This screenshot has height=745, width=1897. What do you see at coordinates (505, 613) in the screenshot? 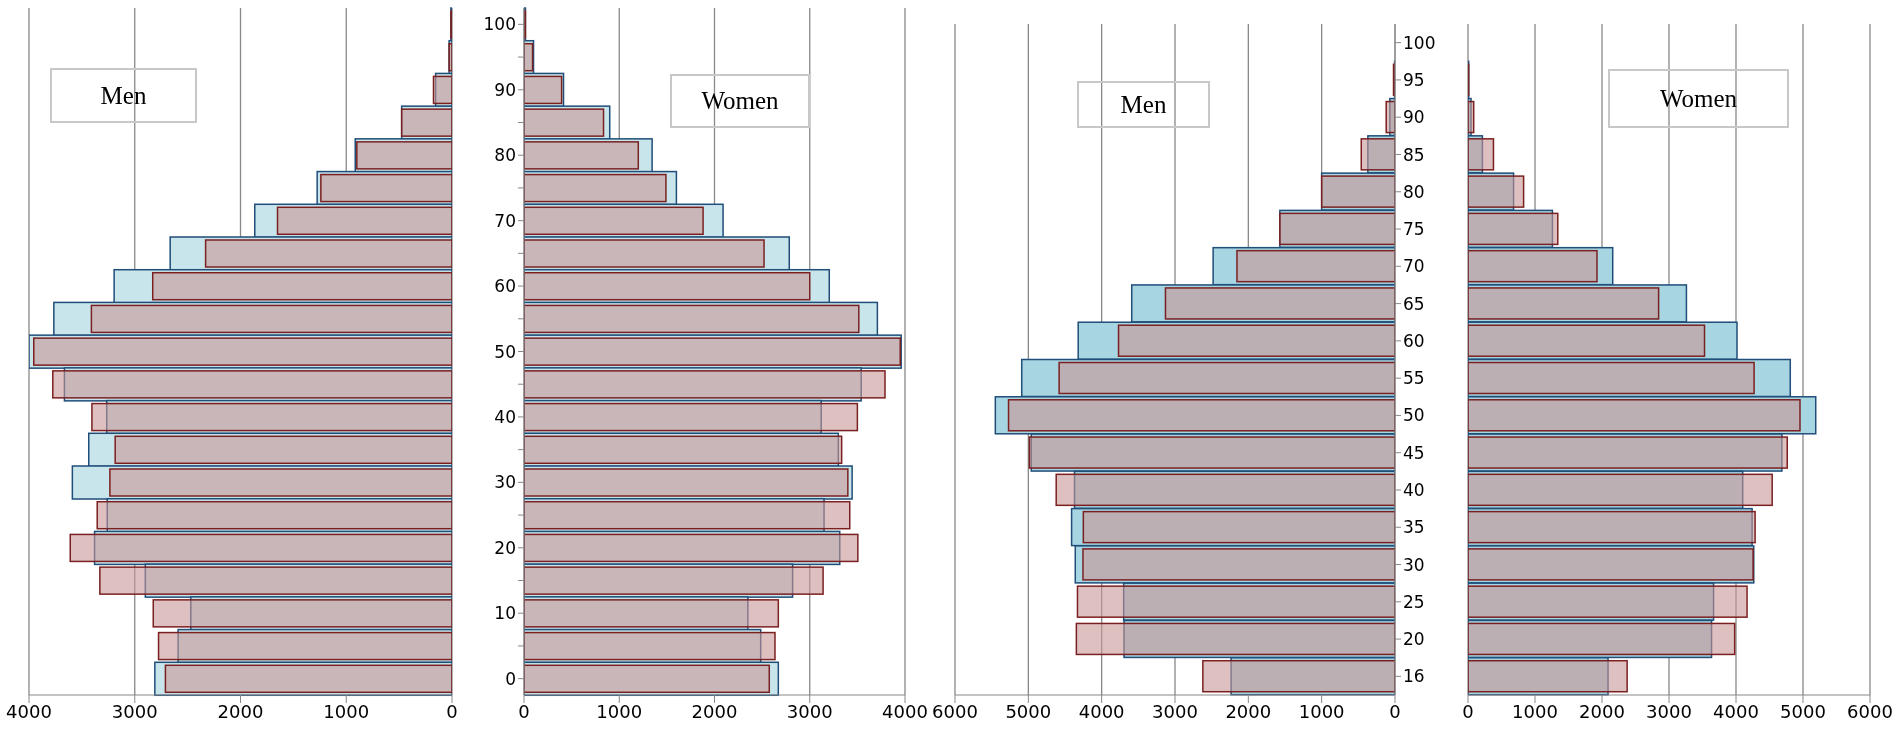
I see `y-tick-label: 10` at bounding box center [505, 613].